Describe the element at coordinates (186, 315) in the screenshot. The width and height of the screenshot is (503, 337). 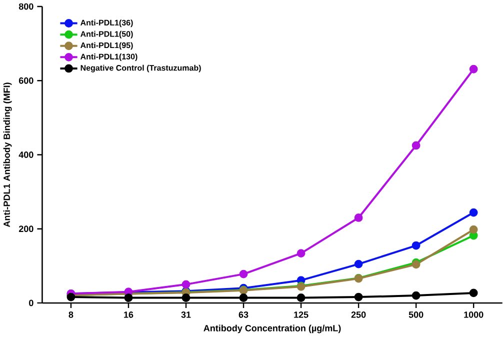
I see `x-tick-label: 31` at that location.